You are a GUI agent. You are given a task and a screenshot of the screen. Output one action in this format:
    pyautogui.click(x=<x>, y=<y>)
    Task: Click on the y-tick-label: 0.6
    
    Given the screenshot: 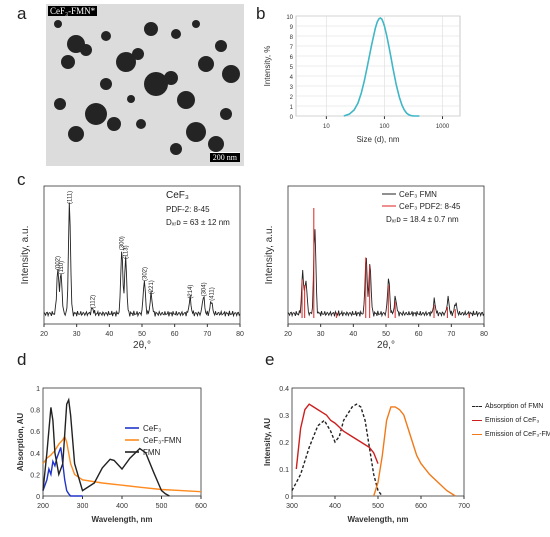 What is the action you would take?
    pyautogui.click(x=35, y=432)
    